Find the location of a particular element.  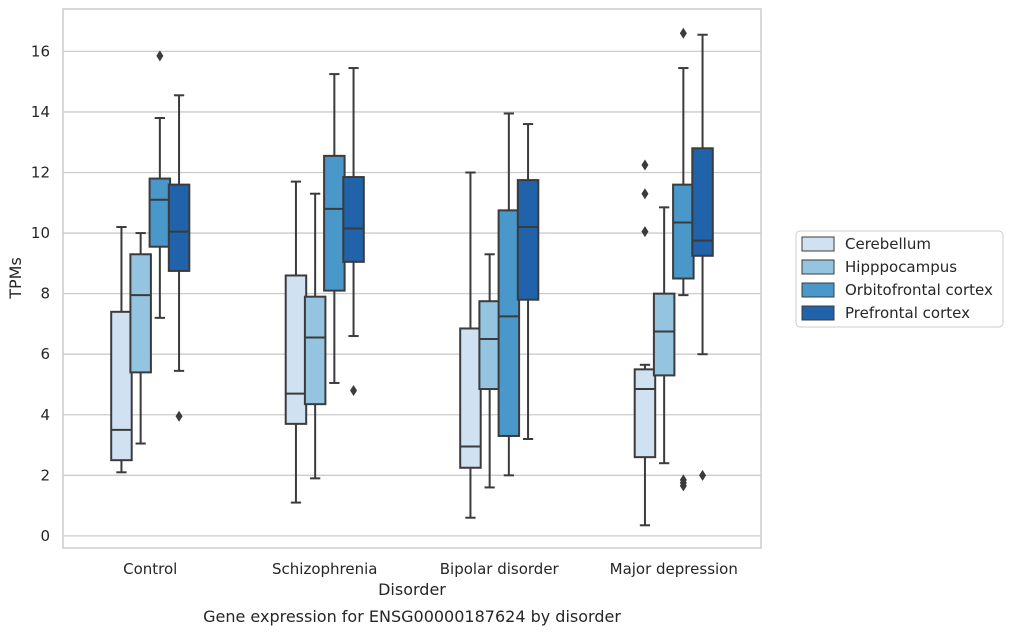

y-tick-labels: 0 2 4 6 8 10 12 14 16 is located at coordinates (40, 293).